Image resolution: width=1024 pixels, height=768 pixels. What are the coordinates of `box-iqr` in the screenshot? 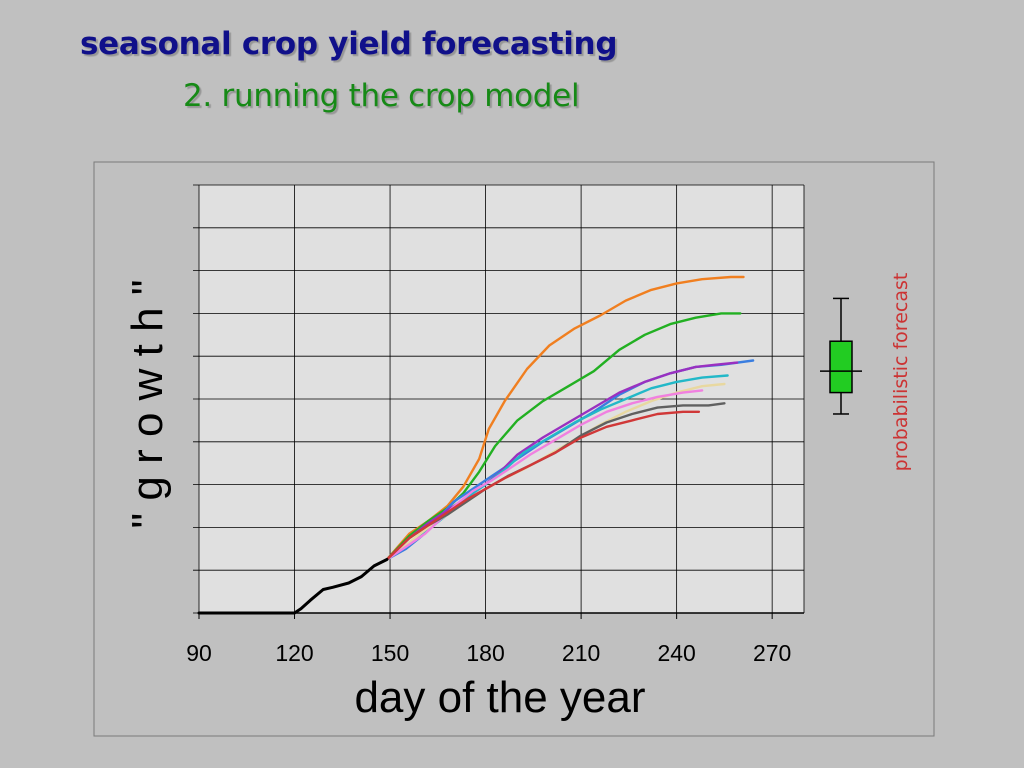 It's located at (841, 367).